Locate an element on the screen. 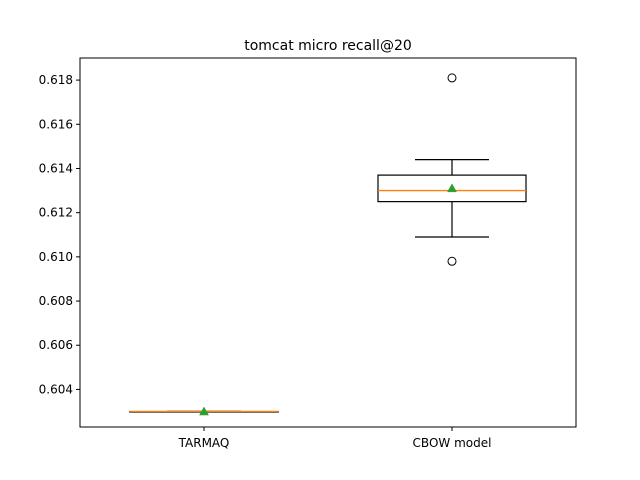  y-tick-label: 0.614 is located at coordinates (56, 168).